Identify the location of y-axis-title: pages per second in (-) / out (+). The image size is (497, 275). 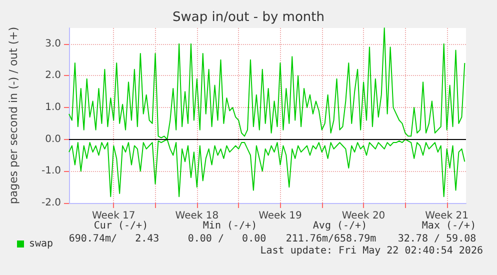
(13, 115).